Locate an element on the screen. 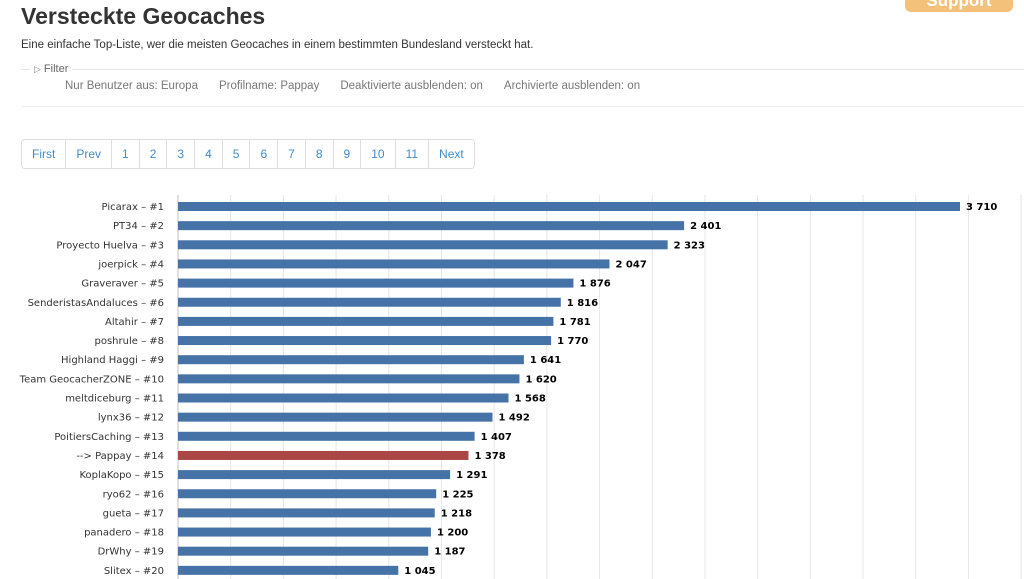  value-label: 1 876 is located at coordinates (594, 284).